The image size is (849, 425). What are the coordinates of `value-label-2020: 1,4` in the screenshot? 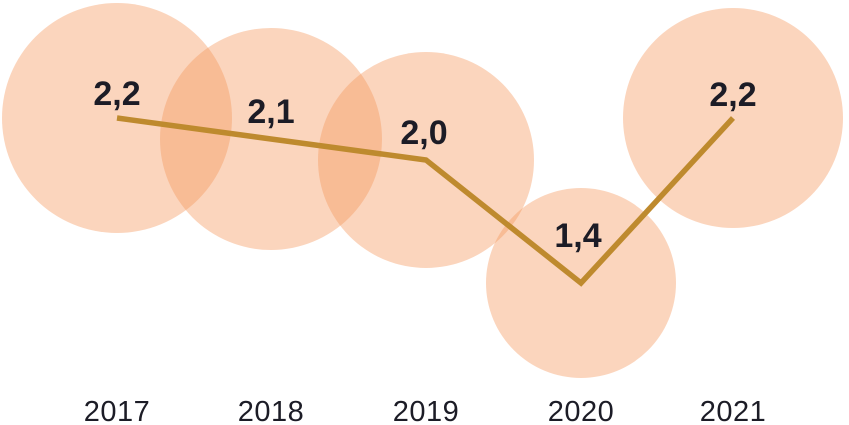 It's located at (577, 236).